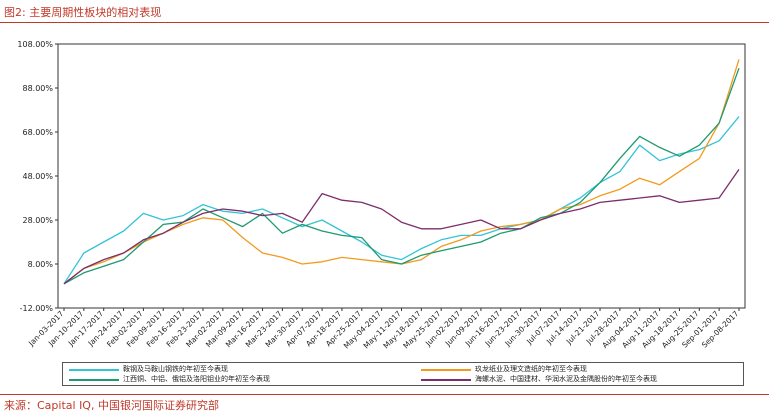  What do you see at coordinates (384, 394) in the screenshot?
I see `source-rule` at bounding box center [384, 394].